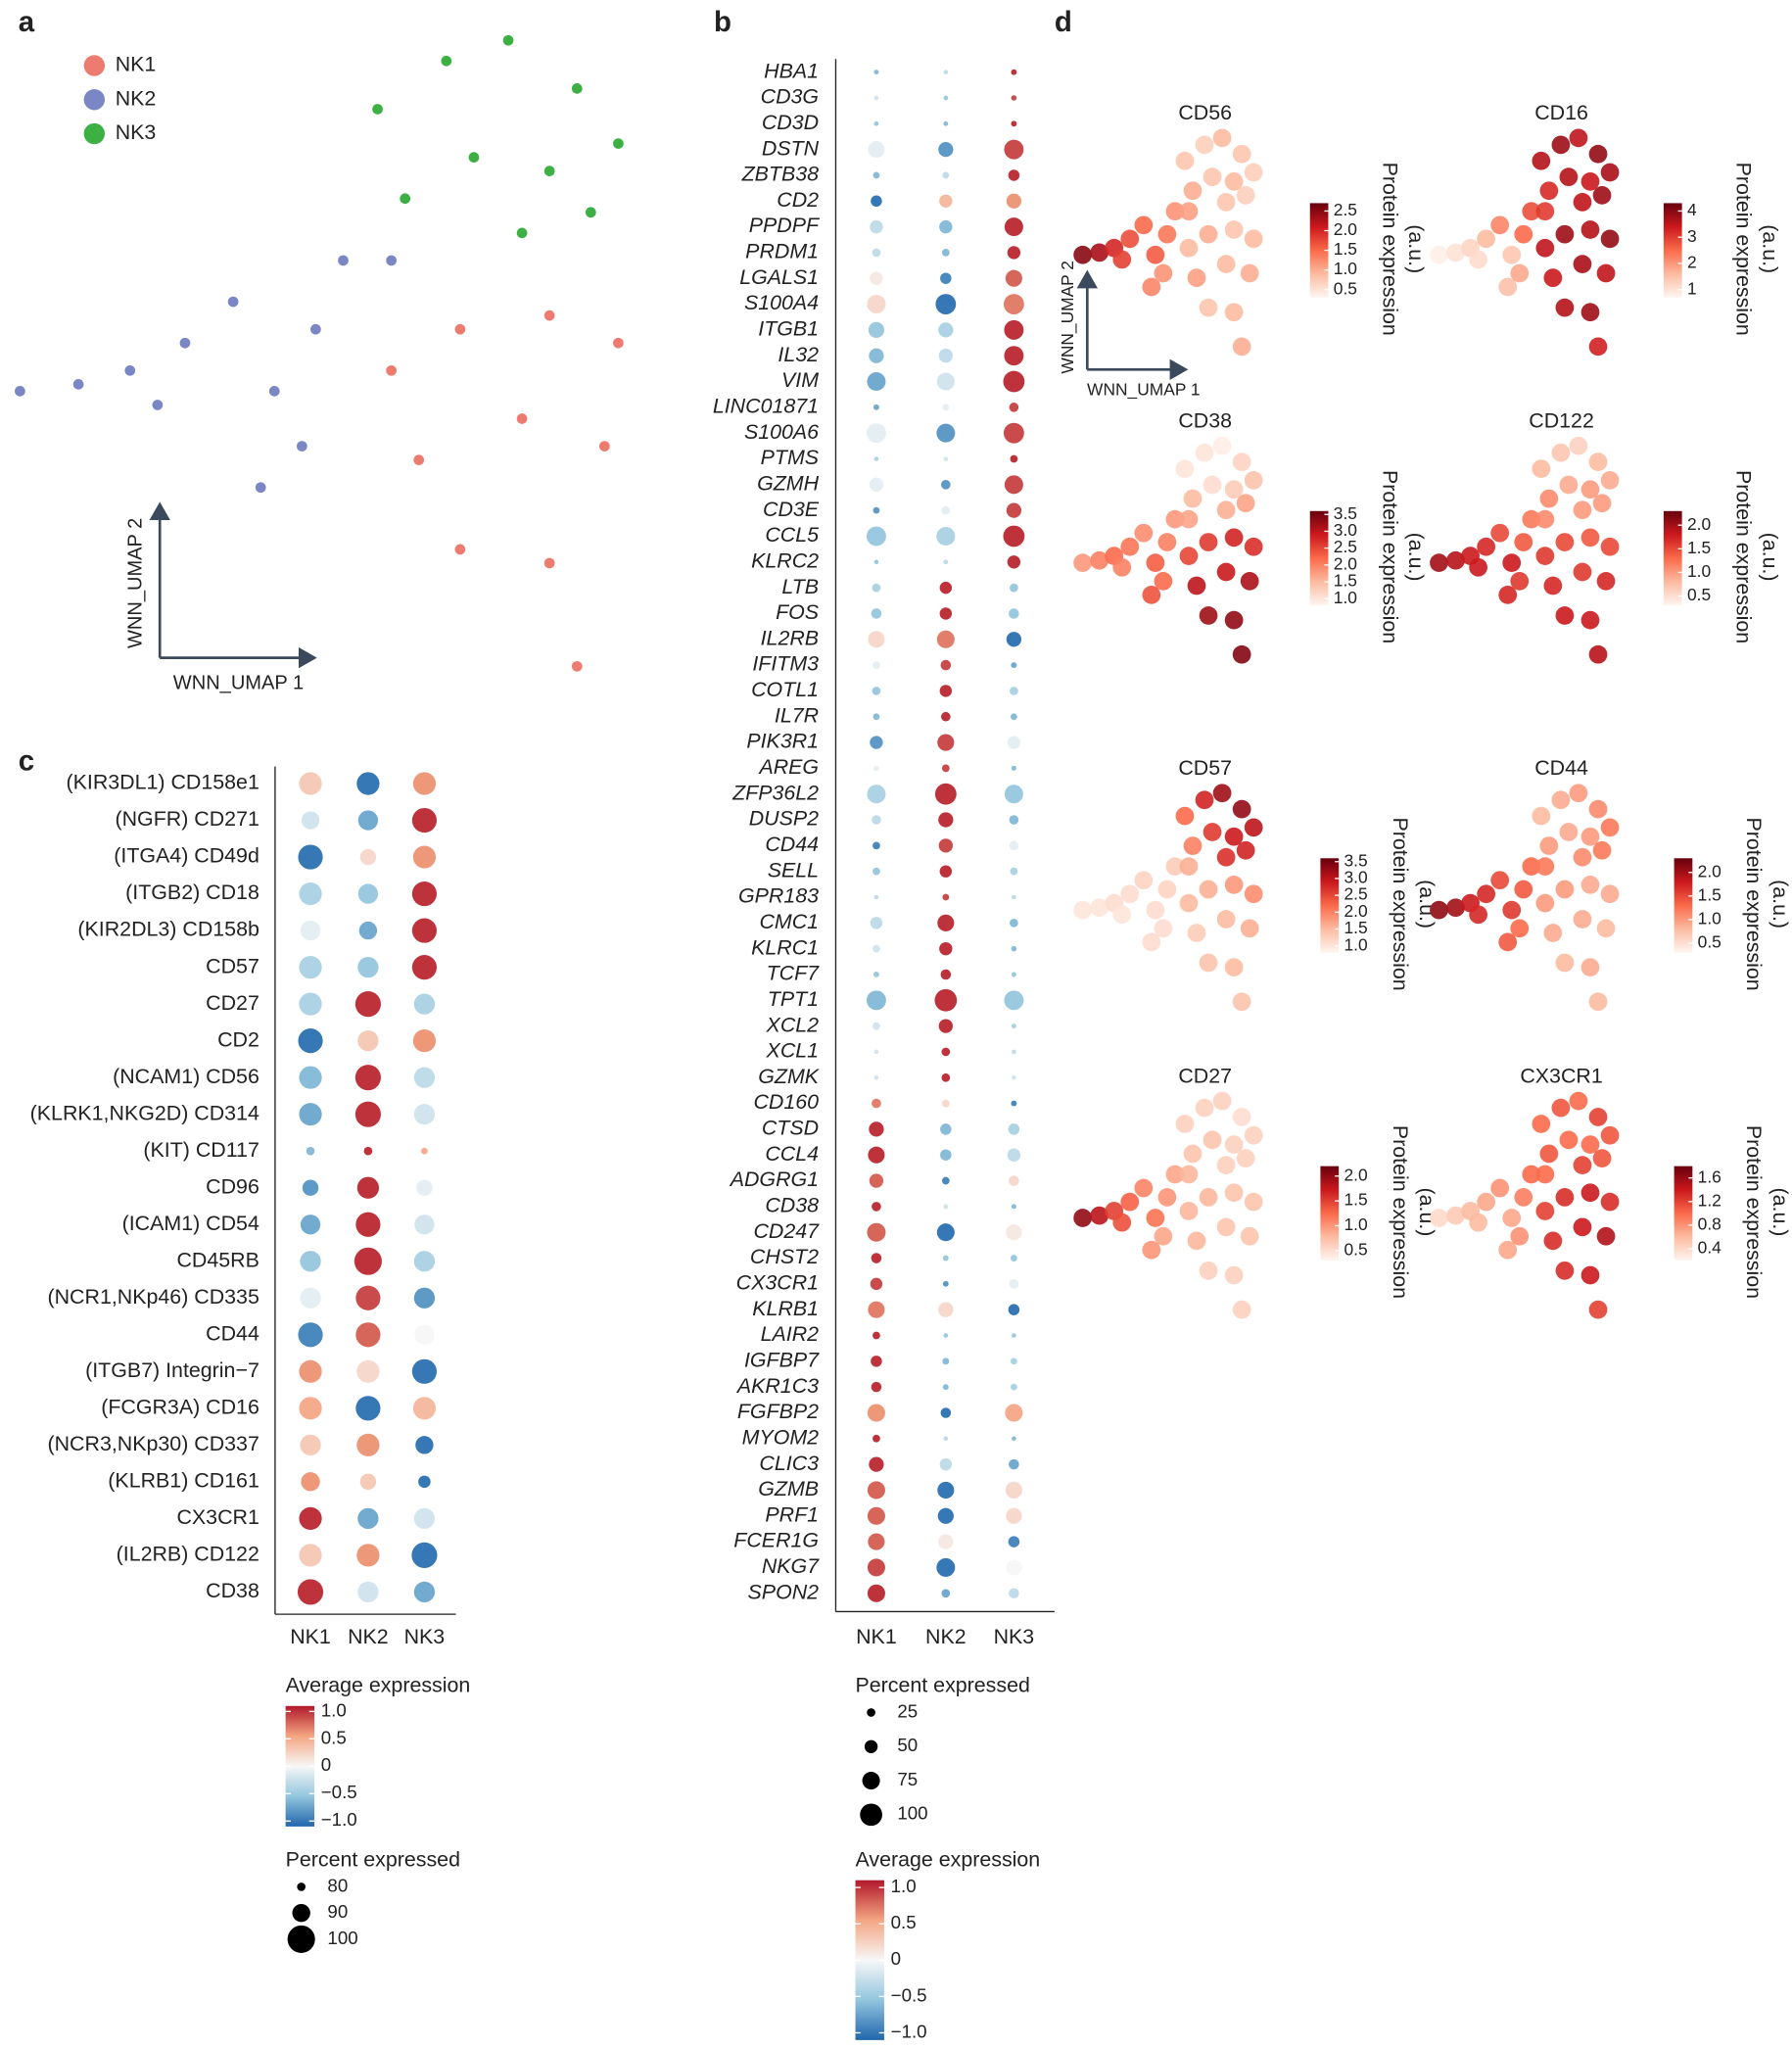 The width and height of the screenshot is (1792, 2048). Describe the element at coordinates (907, 1710) in the screenshot. I see `size-legend-label: 25` at that location.